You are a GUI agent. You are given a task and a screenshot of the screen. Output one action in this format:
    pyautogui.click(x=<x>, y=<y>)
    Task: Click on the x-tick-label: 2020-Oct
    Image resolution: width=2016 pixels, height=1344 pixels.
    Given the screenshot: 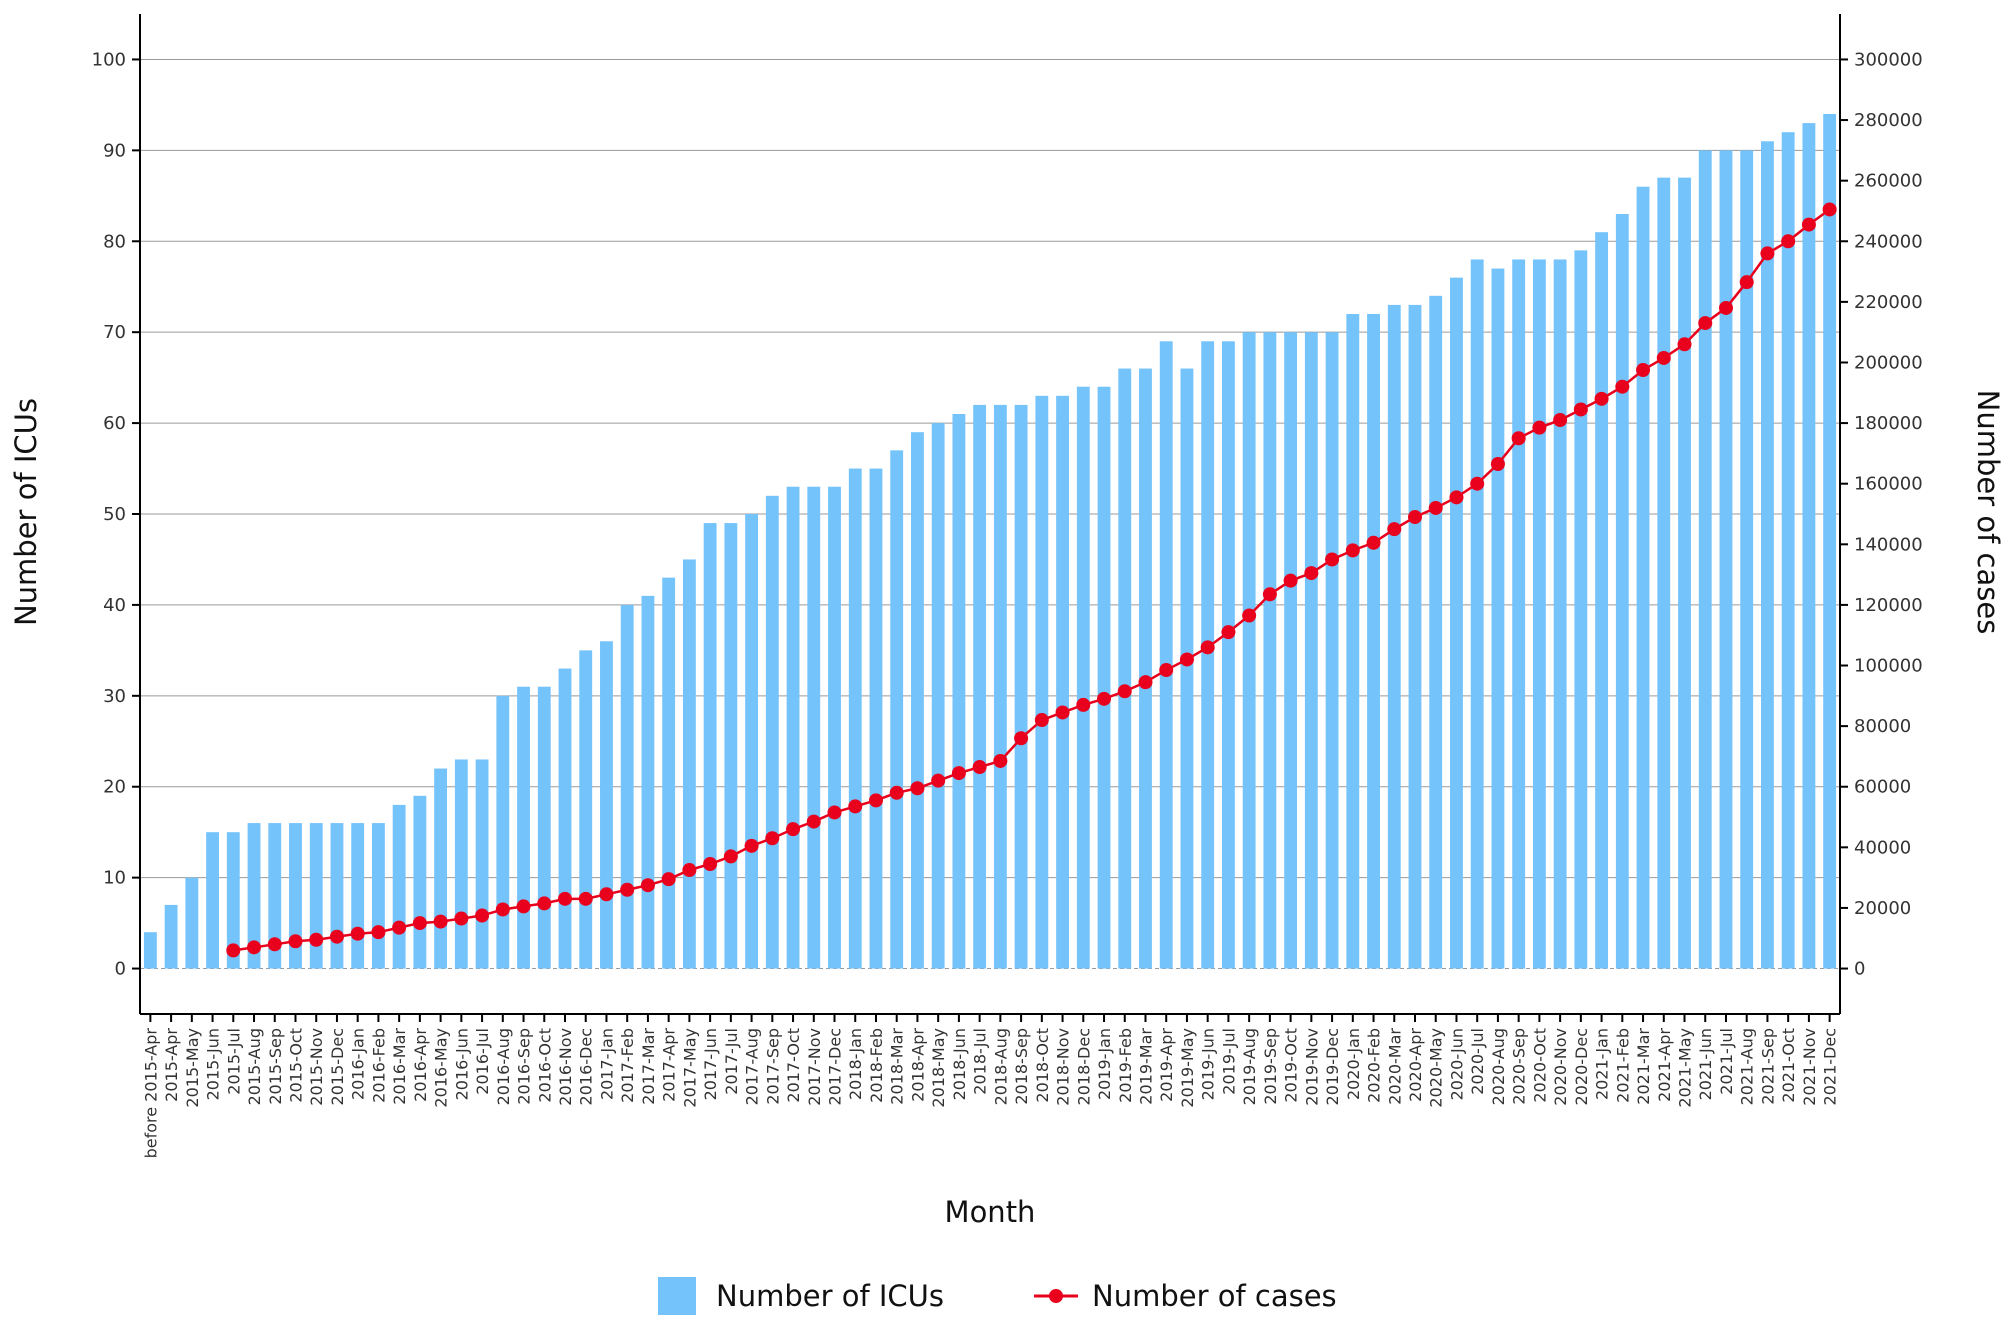 What is the action you would take?
    pyautogui.click(x=1539, y=1065)
    